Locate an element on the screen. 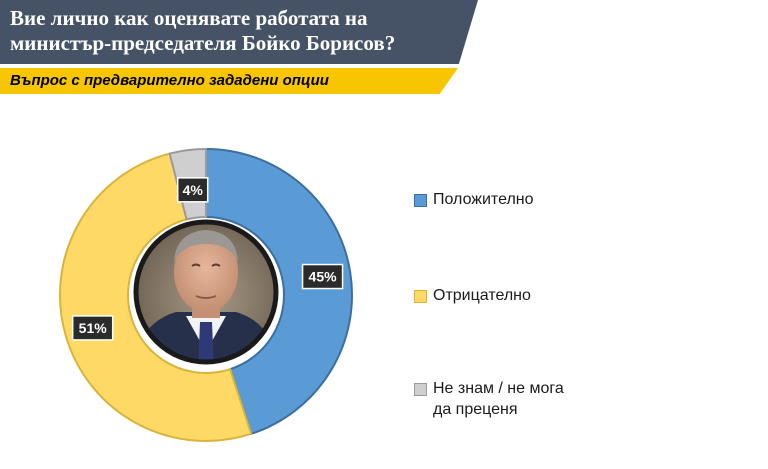  photo-ring is located at coordinates (206, 292).